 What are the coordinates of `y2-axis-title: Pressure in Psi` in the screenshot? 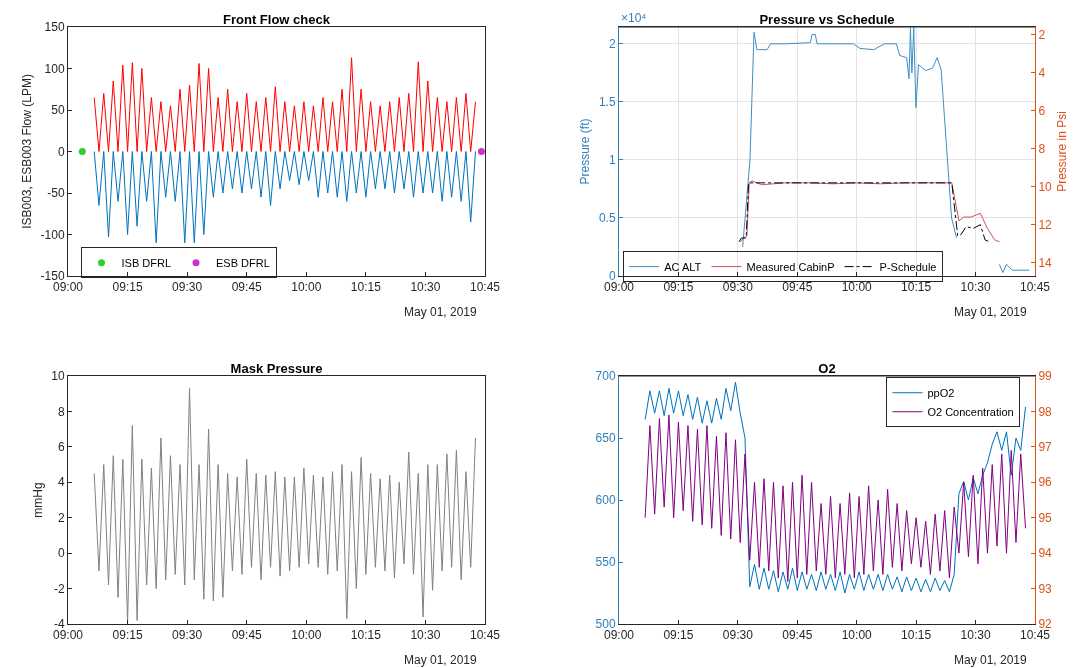 It's located at (1061, 151).